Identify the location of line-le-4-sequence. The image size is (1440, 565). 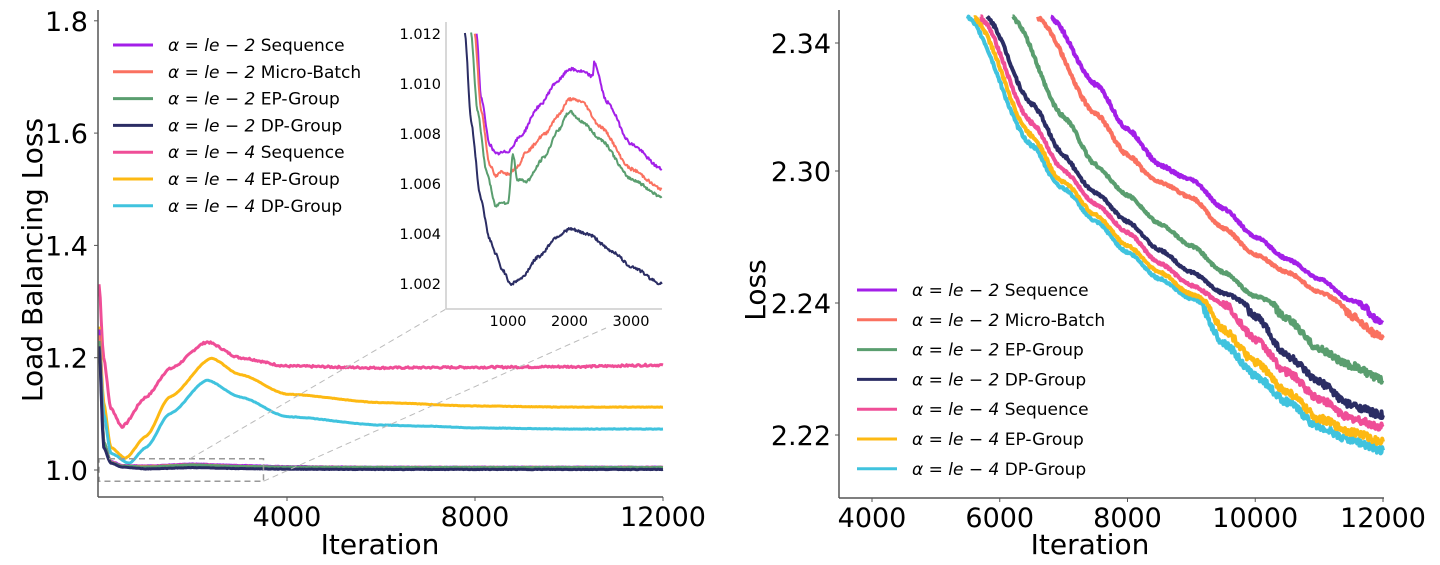
(380, 356).